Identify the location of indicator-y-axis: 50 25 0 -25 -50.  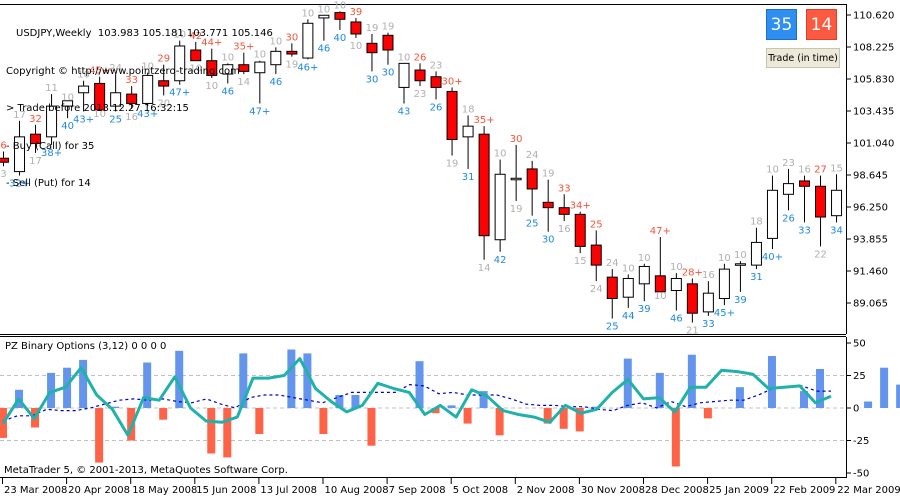
(857, 409).